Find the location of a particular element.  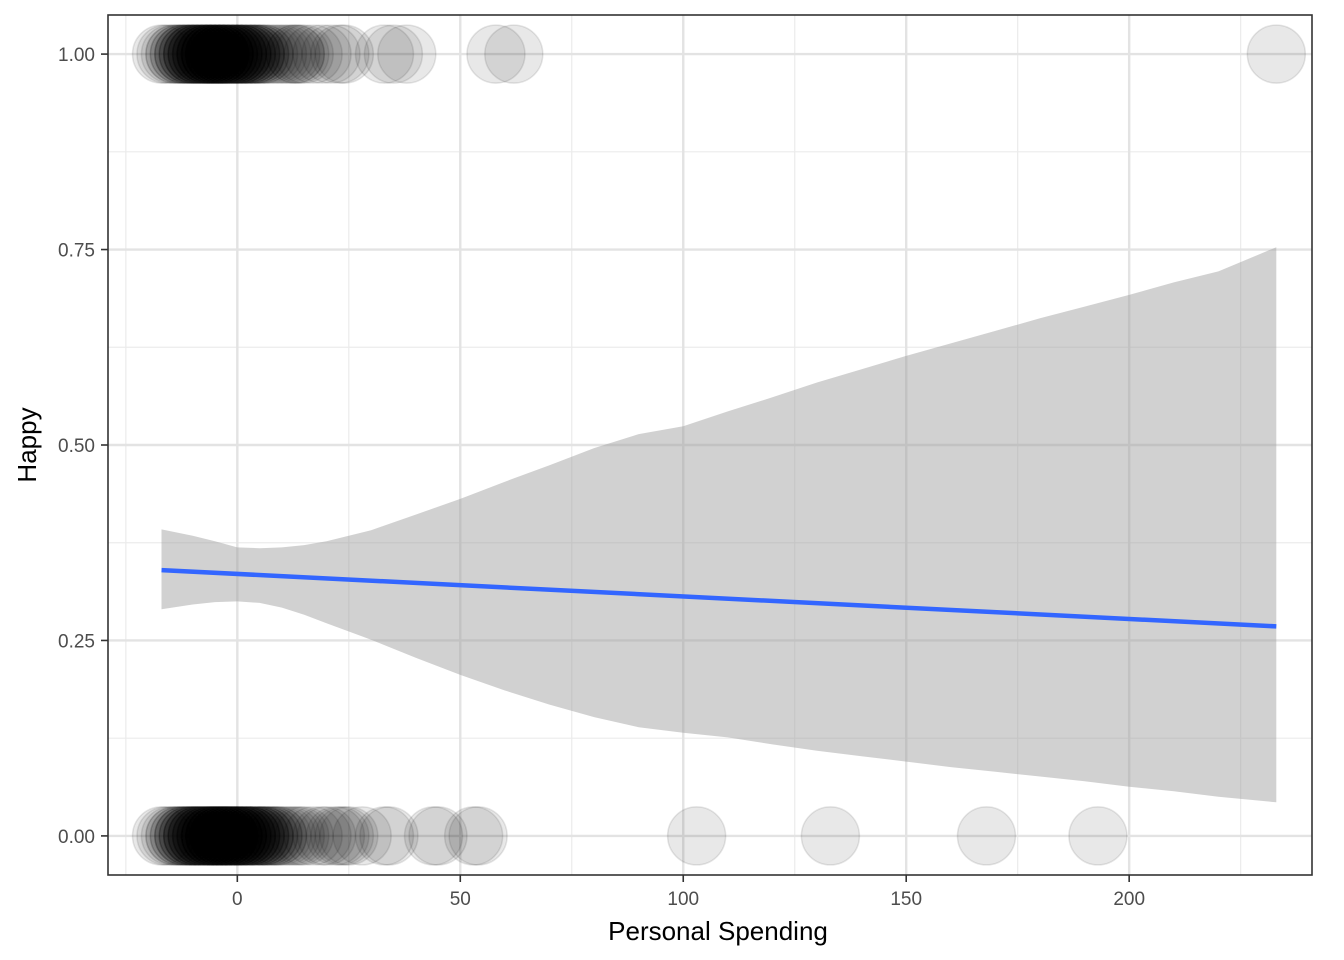

x-tick-label: 50 is located at coordinates (460, 899).